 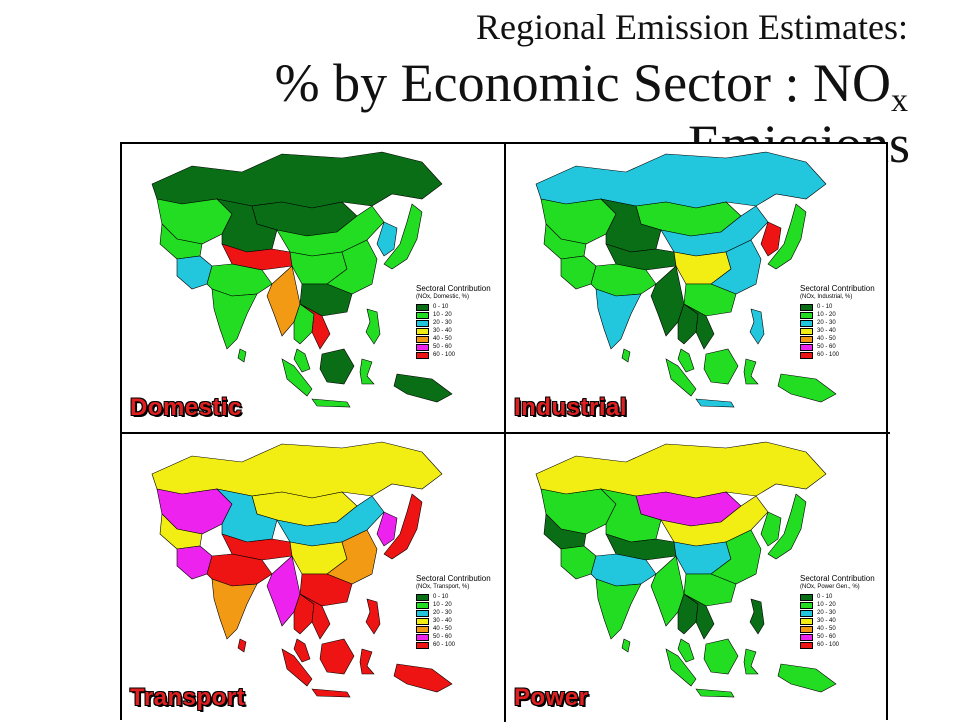 I want to click on legend-subtitle: (NOx, Domestic, %), so click(x=443, y=297).